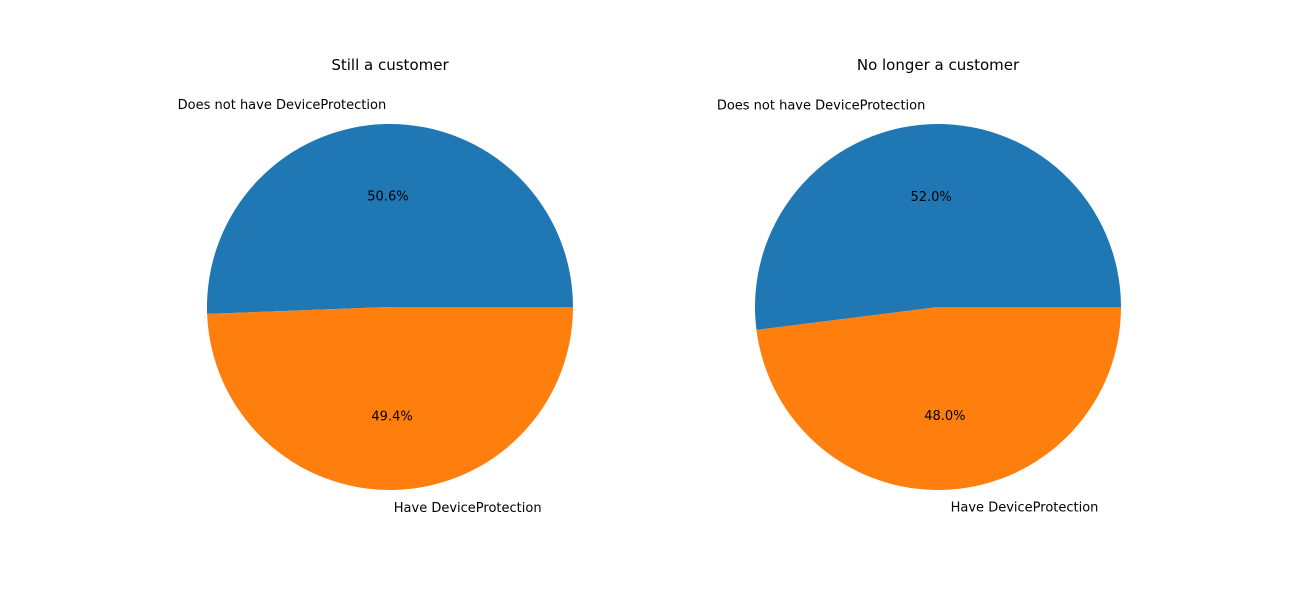  I want to click on slice-percentage-label: 50.6%, so click(387, 197).